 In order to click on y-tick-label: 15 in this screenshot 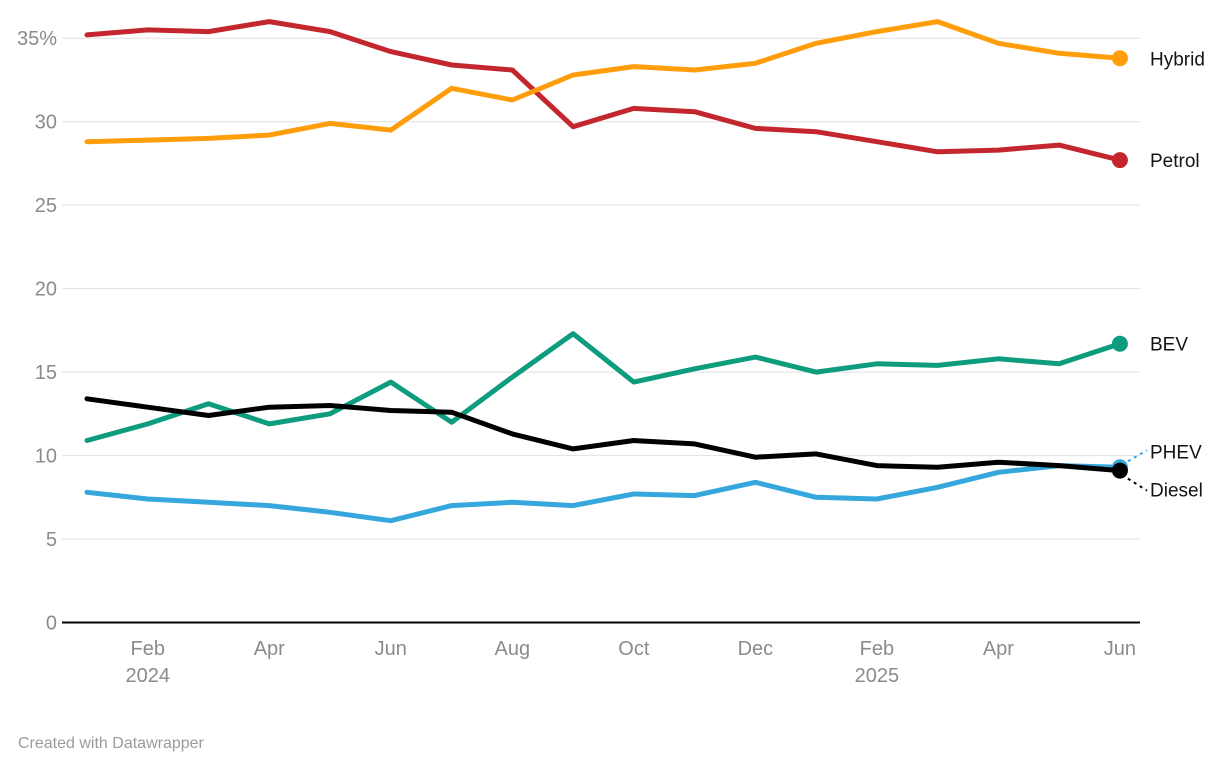, I will do `click(46, 373)`.